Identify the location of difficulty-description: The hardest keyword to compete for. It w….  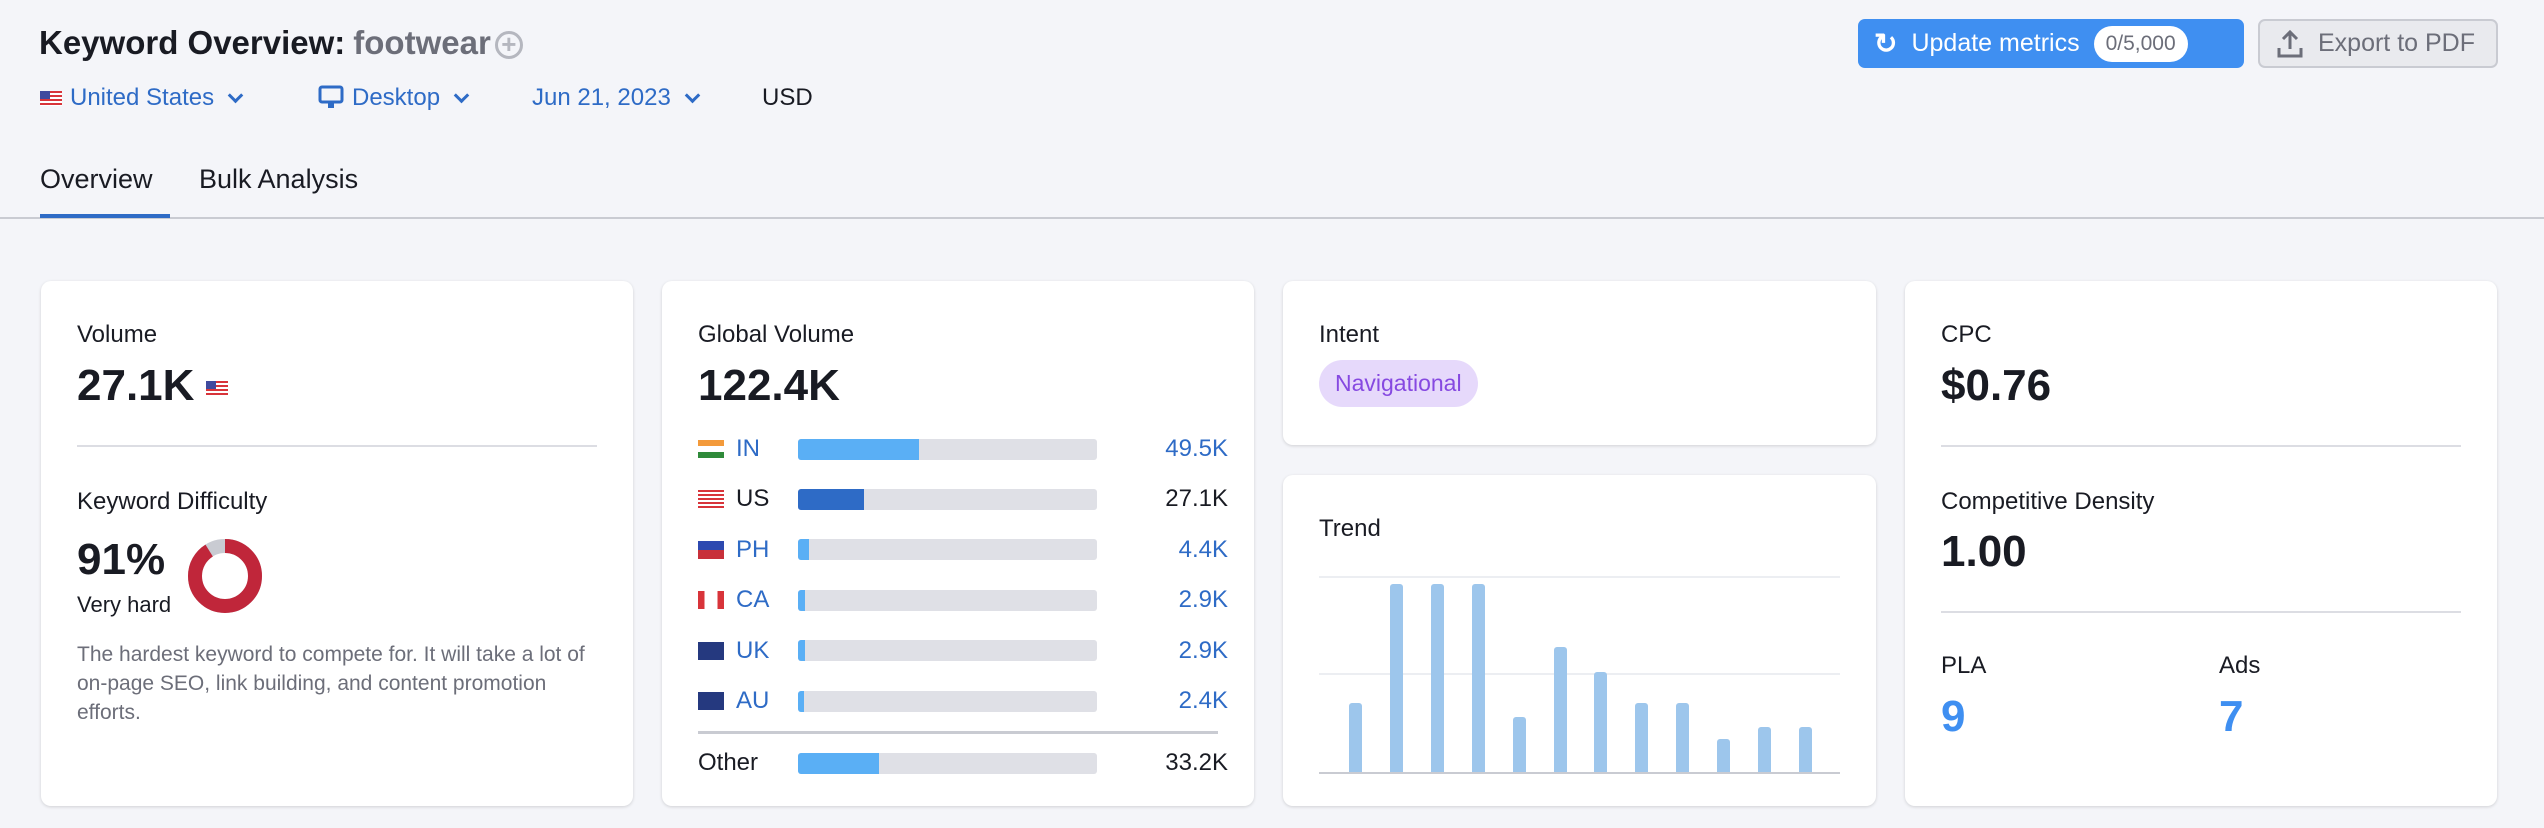
(331, 683).